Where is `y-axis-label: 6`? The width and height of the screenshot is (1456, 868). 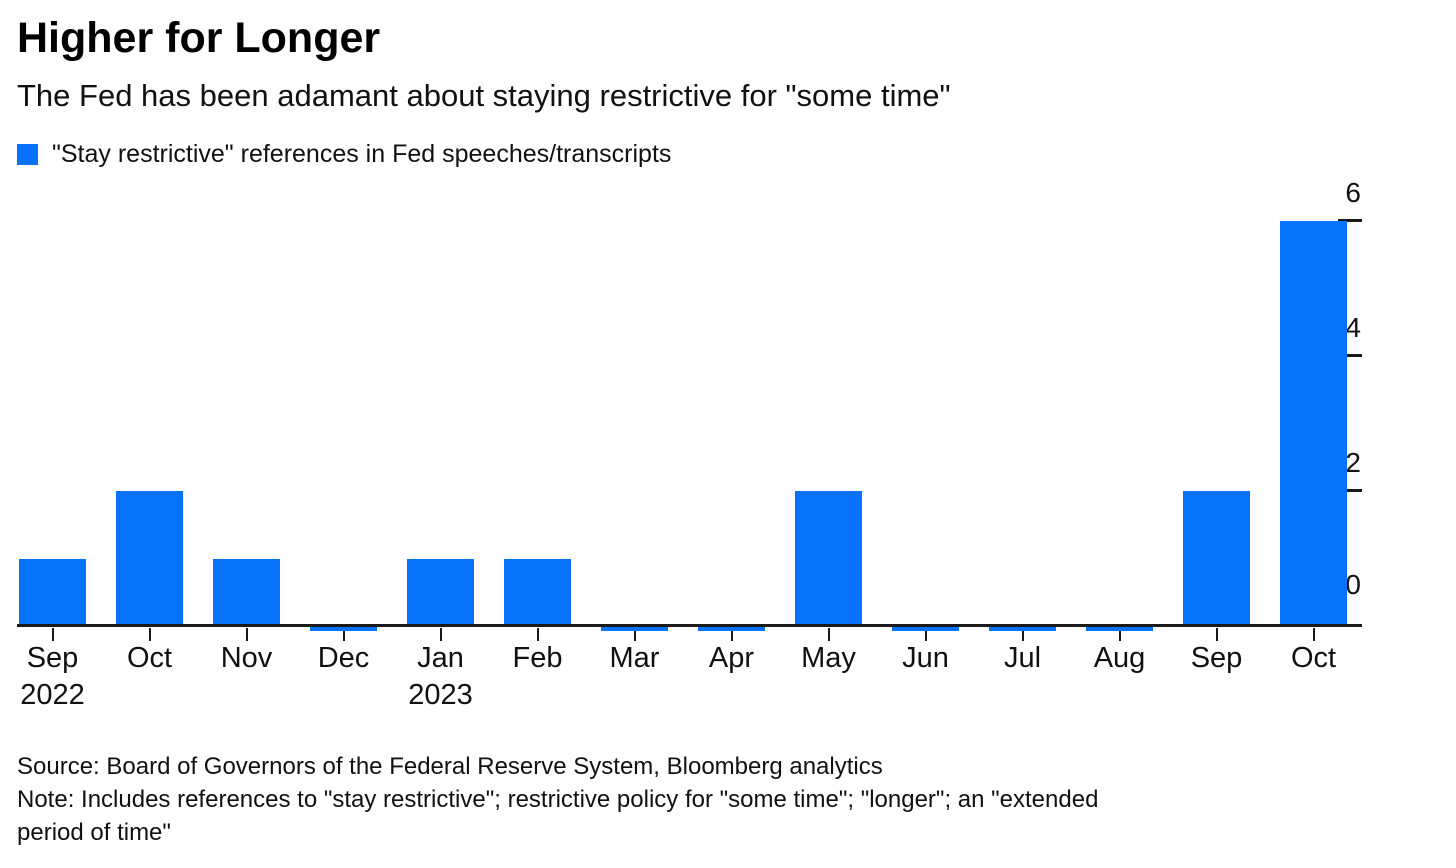
y-axis-label: 6 is located at coordinates (1353, 192).